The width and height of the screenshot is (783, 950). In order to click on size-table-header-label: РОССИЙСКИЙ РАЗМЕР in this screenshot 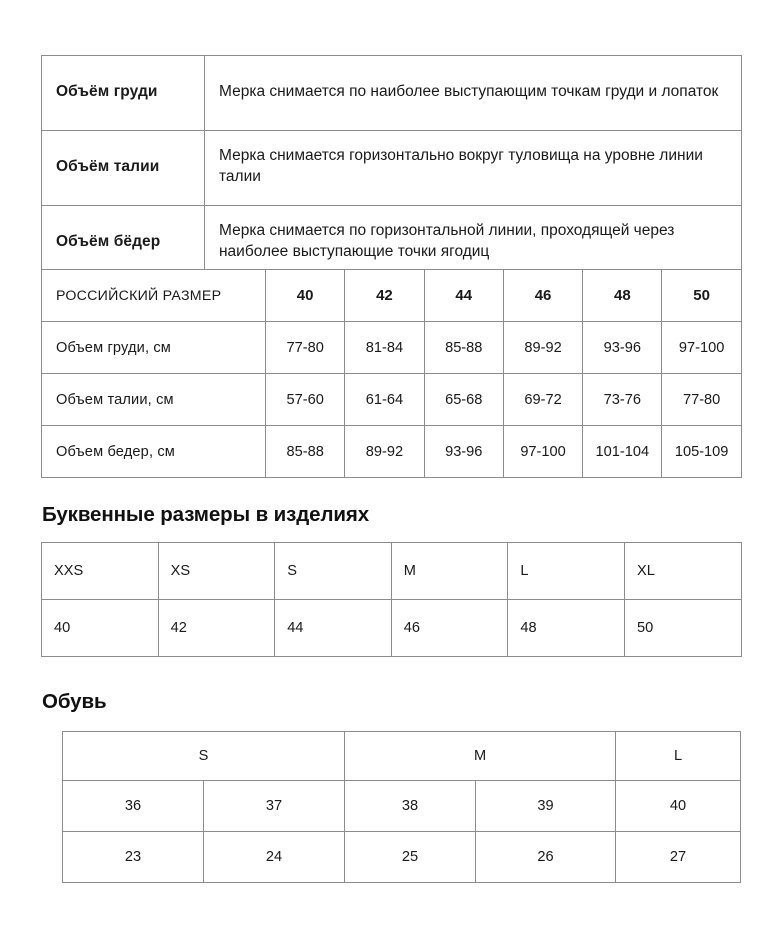, I will do `click(153, 295)`.